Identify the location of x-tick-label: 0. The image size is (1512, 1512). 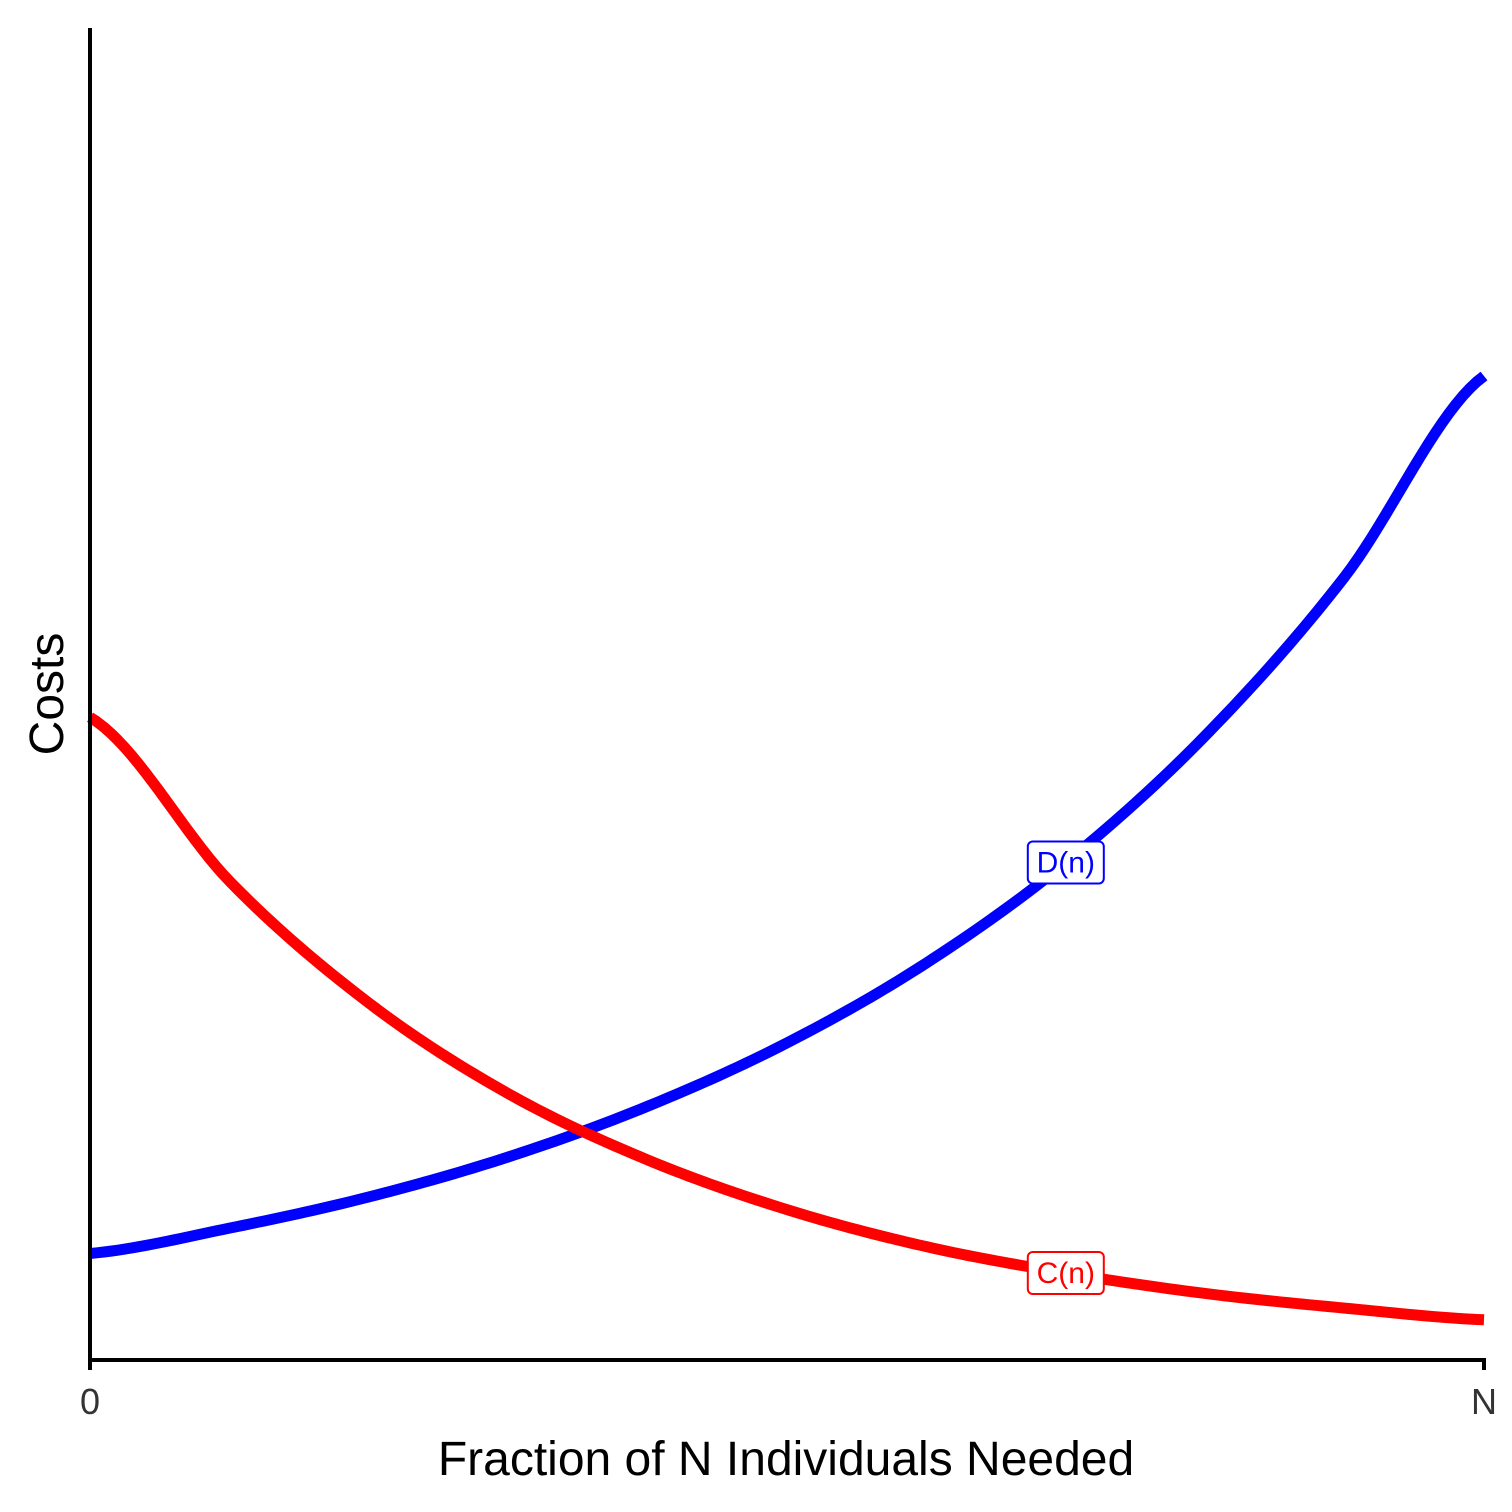
(90, 1401).